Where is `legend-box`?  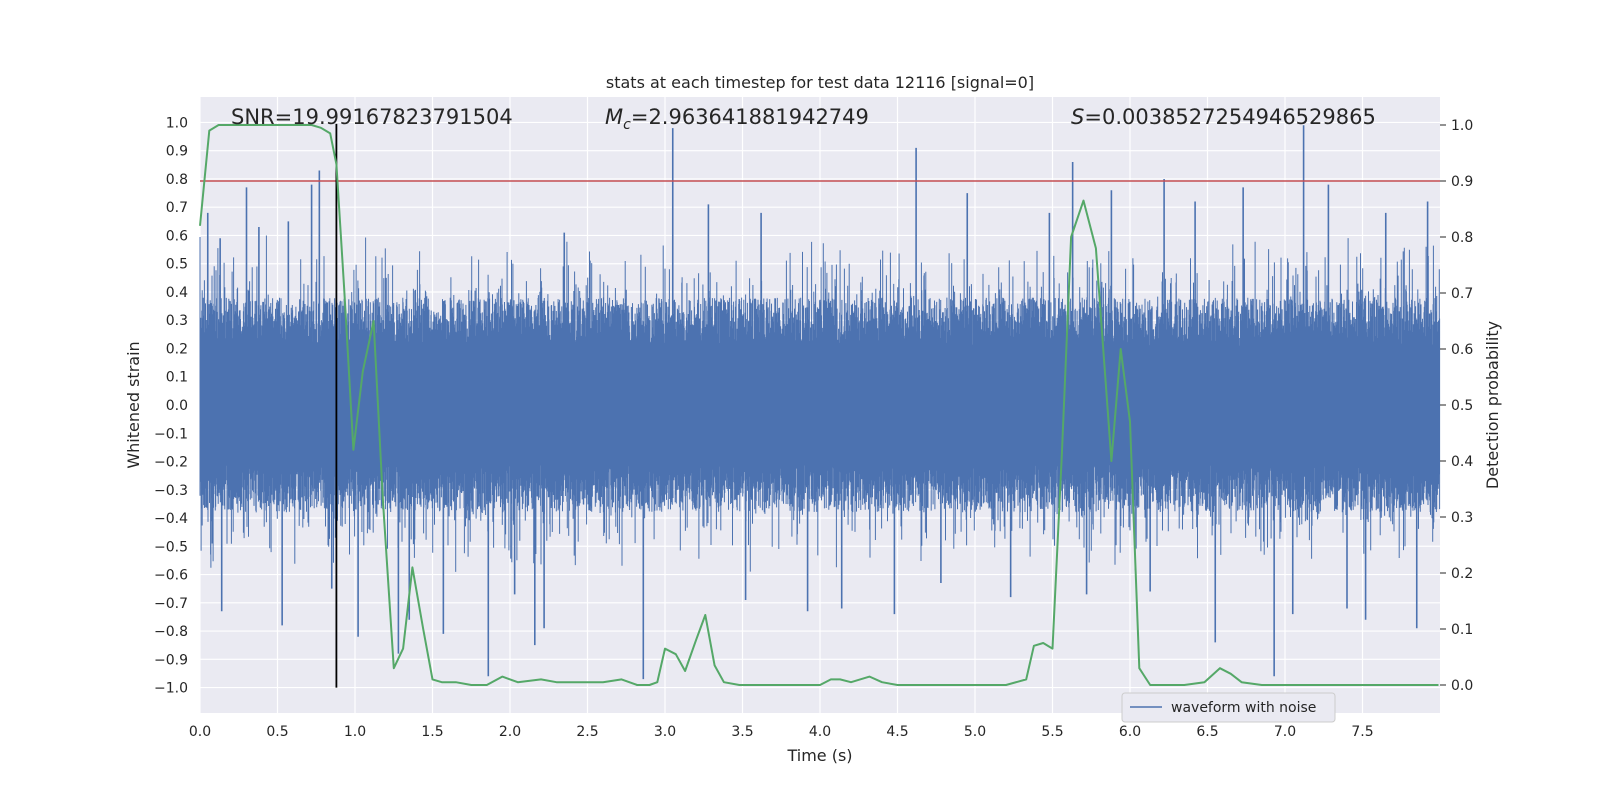
legend-box is located at coordinates (1228, 707).